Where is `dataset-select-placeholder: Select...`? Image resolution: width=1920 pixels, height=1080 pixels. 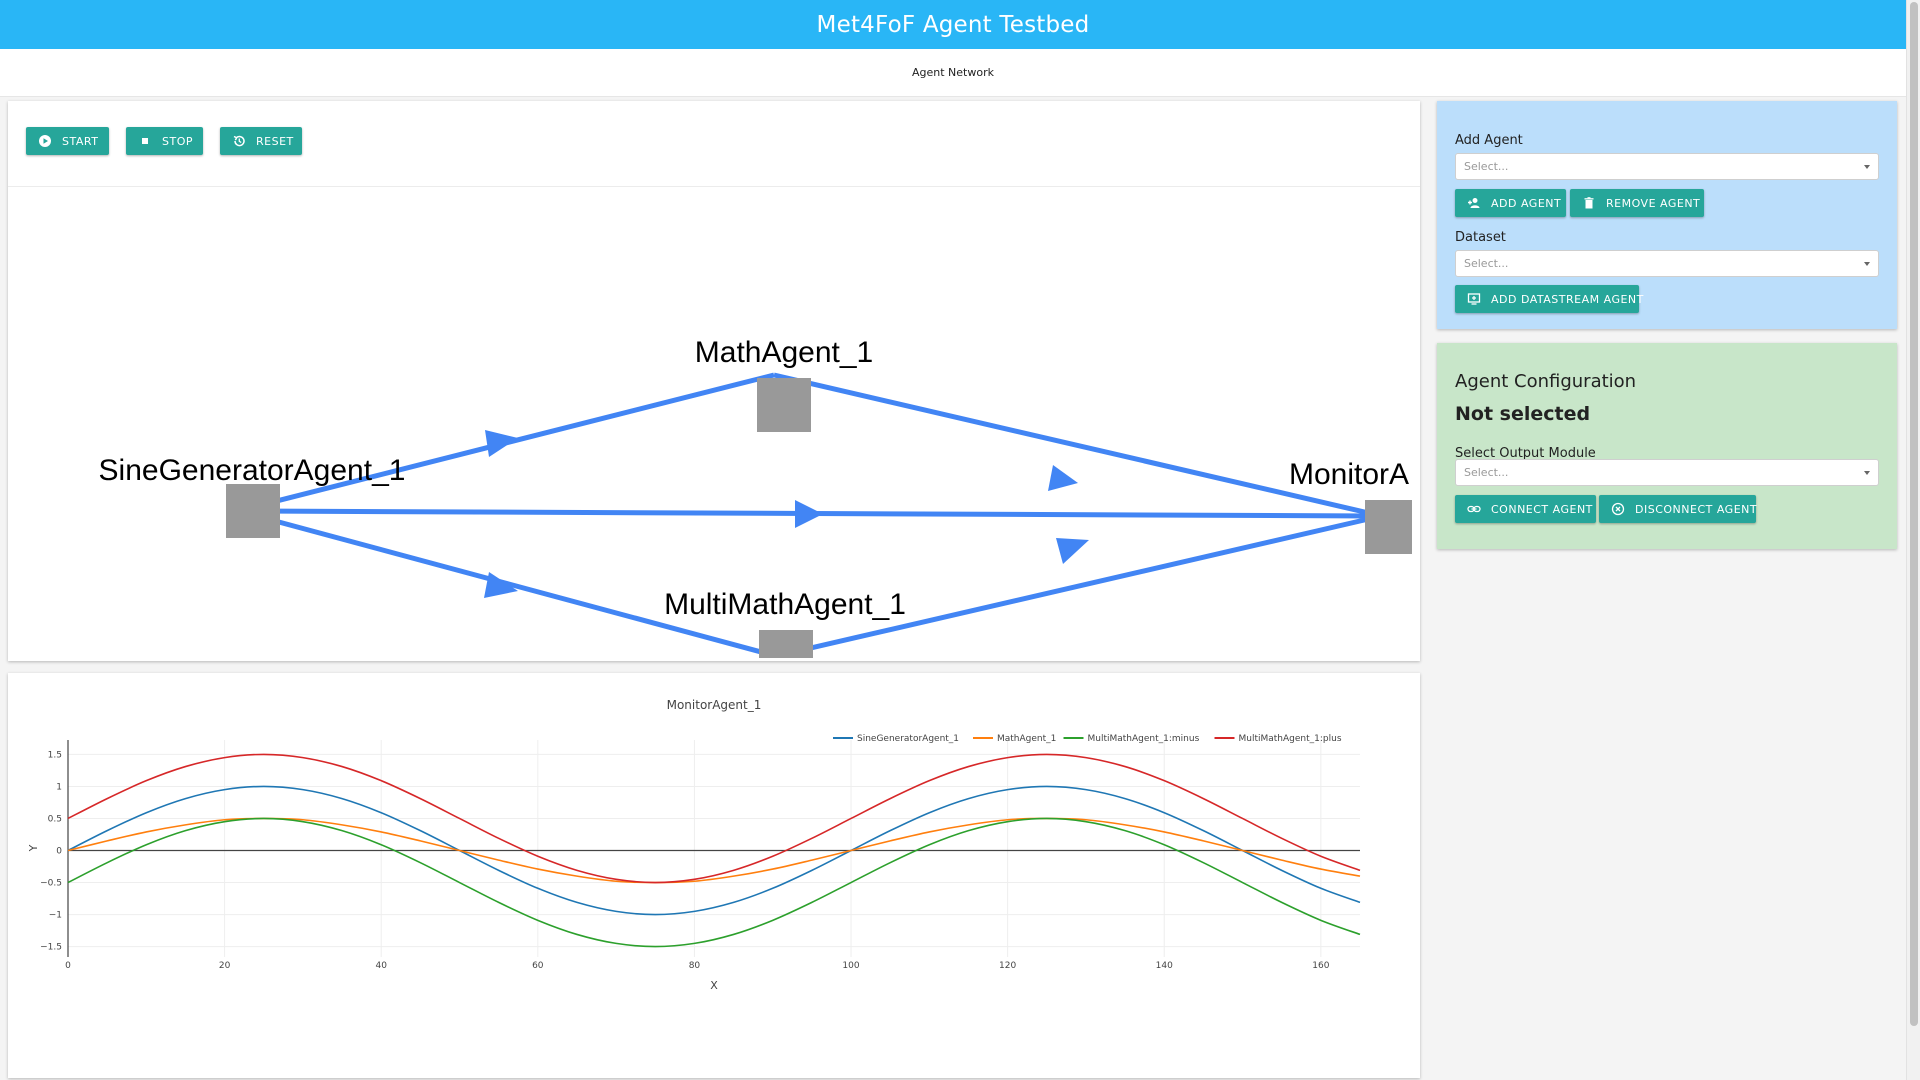 dataset-select-placeholder: Select... is located at coordinates (1486, 263).